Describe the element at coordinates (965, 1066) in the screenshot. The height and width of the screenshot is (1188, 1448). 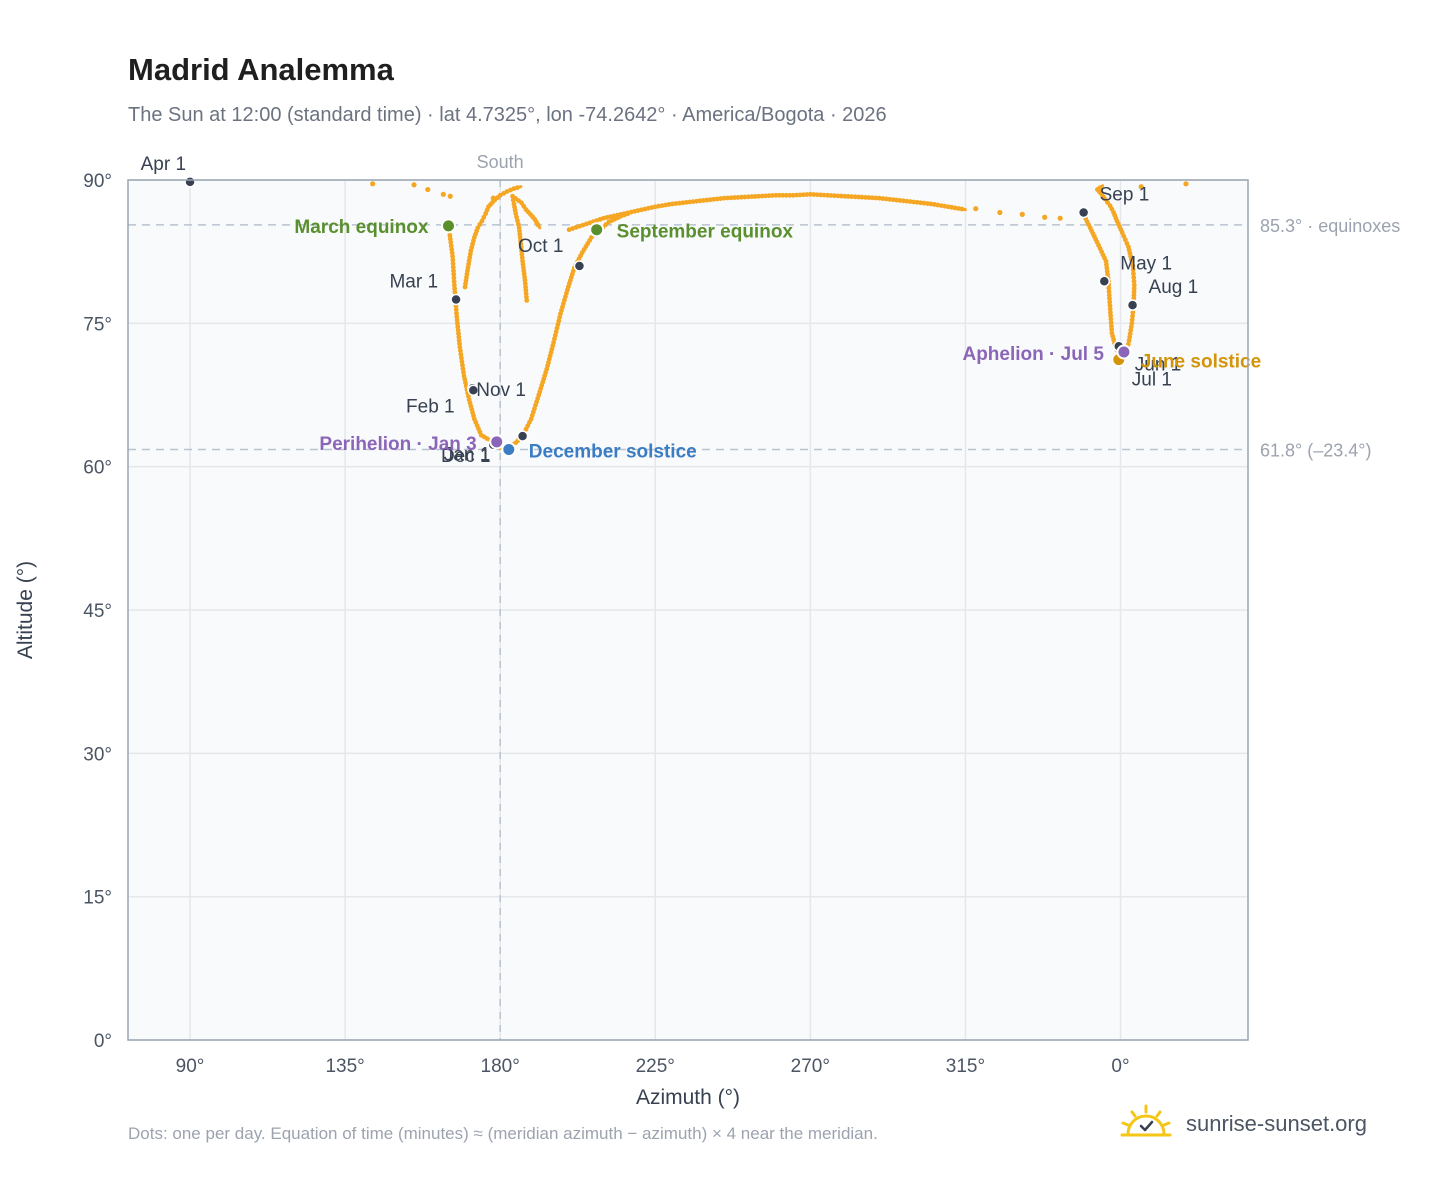
I see `x-tick-label: 315°` at that location.